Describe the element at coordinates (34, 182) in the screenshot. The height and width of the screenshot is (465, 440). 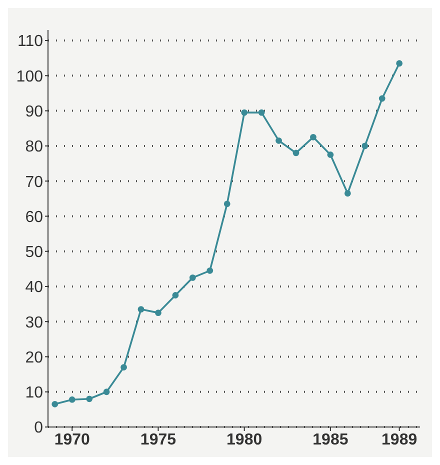
I see `y-tick-label: 70` at that location.